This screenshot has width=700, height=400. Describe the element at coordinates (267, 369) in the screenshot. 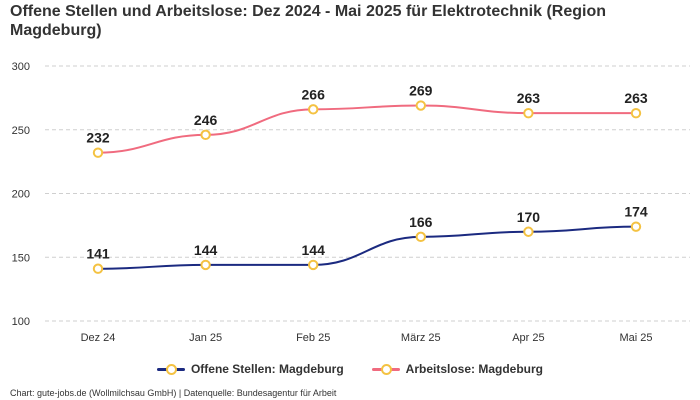

I see `legend-label: Offene Stellen: Magdeburg` at that location.